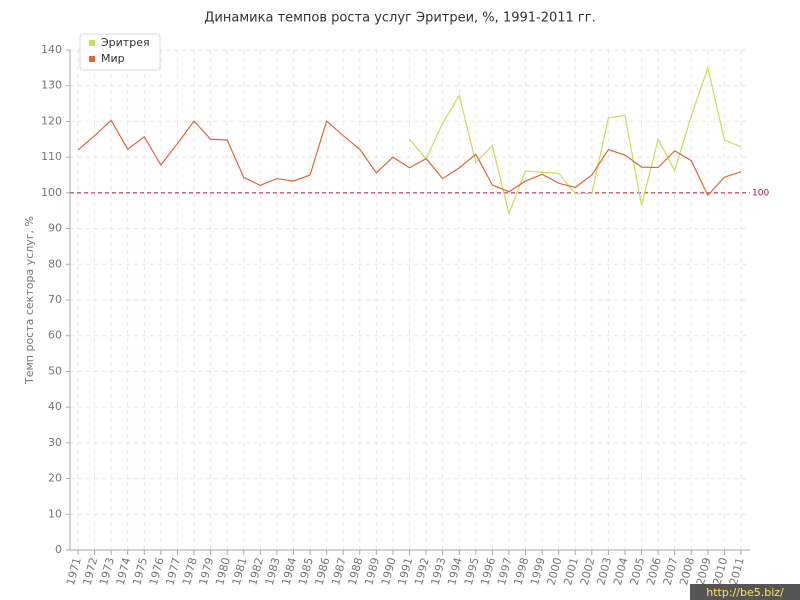 This screenshot has height=600, width=800. I want to click on watermark: http://be5.biz/, so click(745, 592).